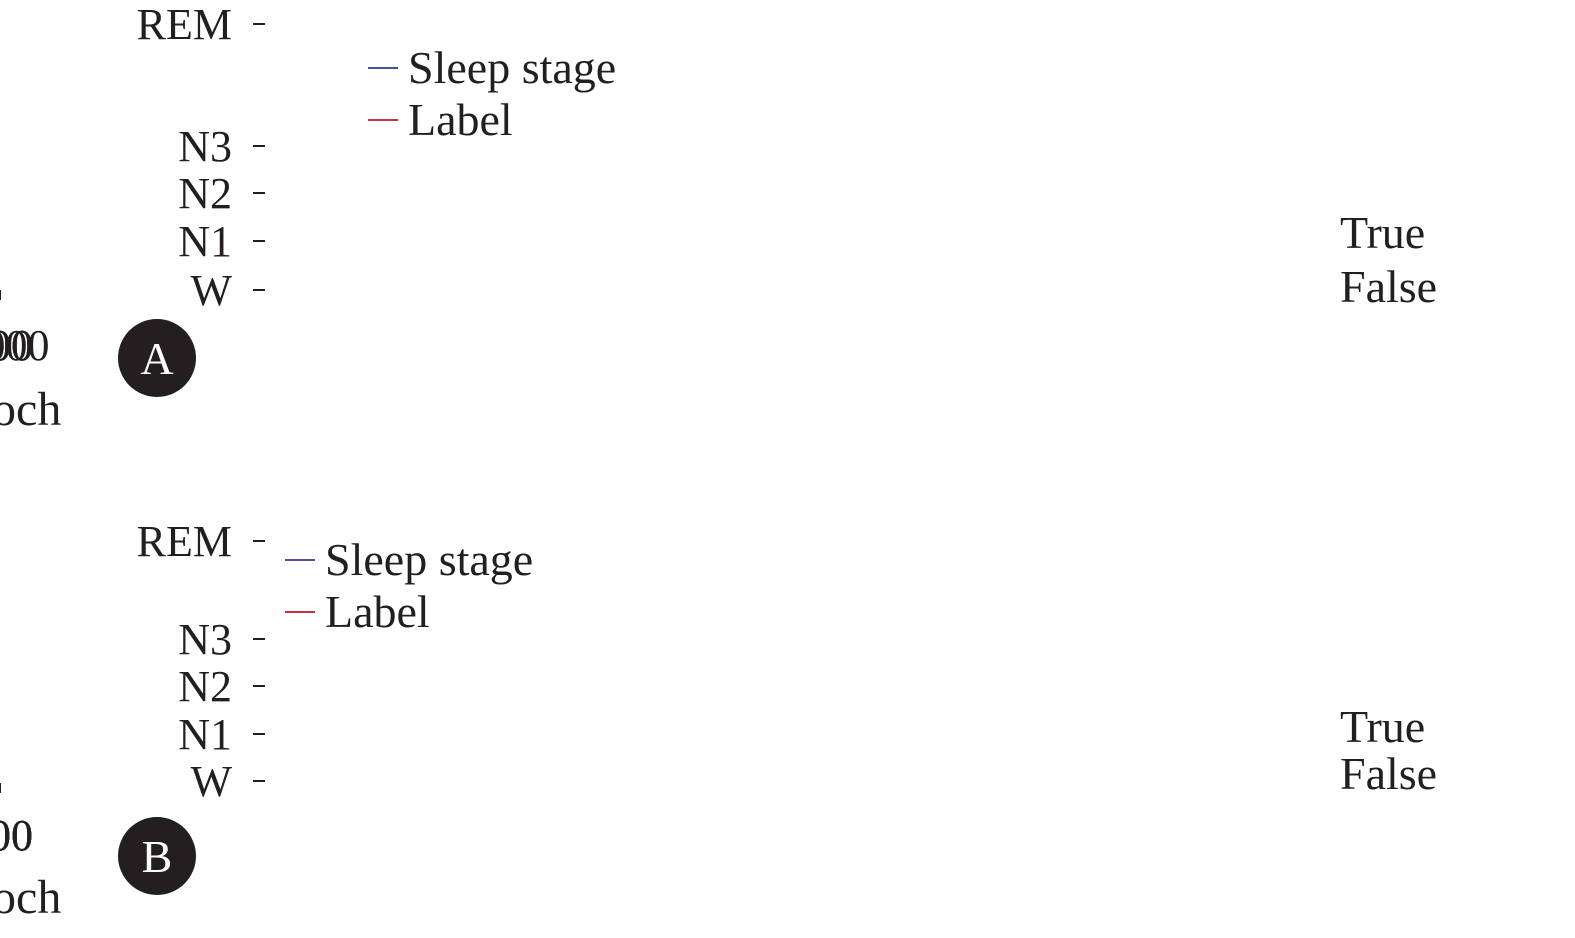 Image resolution: width=1575 pixels, height=938 pixels. I want to click on x-tick-label: 100, so click(16, 835).